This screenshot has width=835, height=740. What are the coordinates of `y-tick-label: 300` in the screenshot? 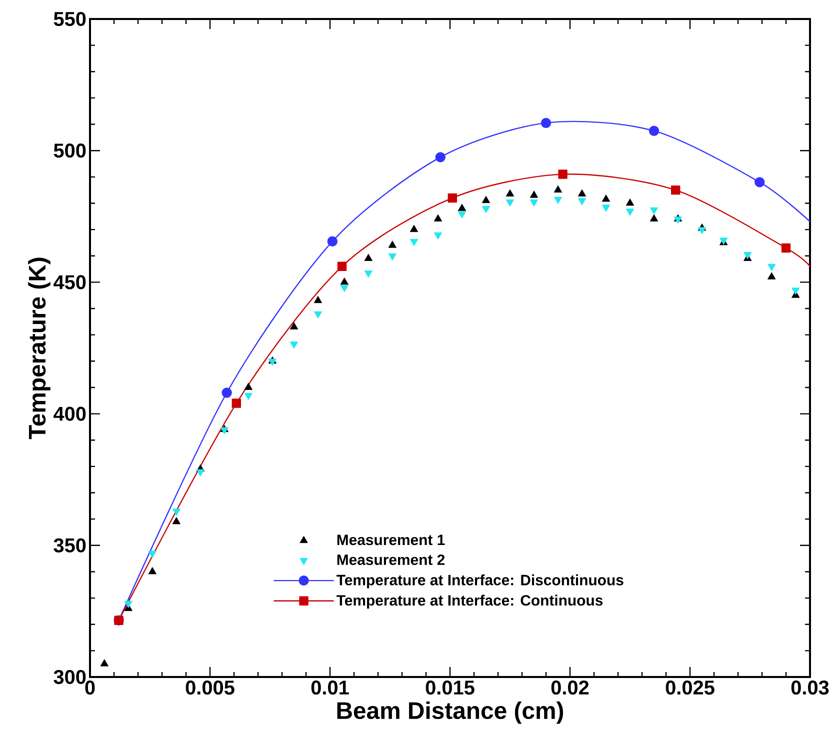 It's located at (70, 677).